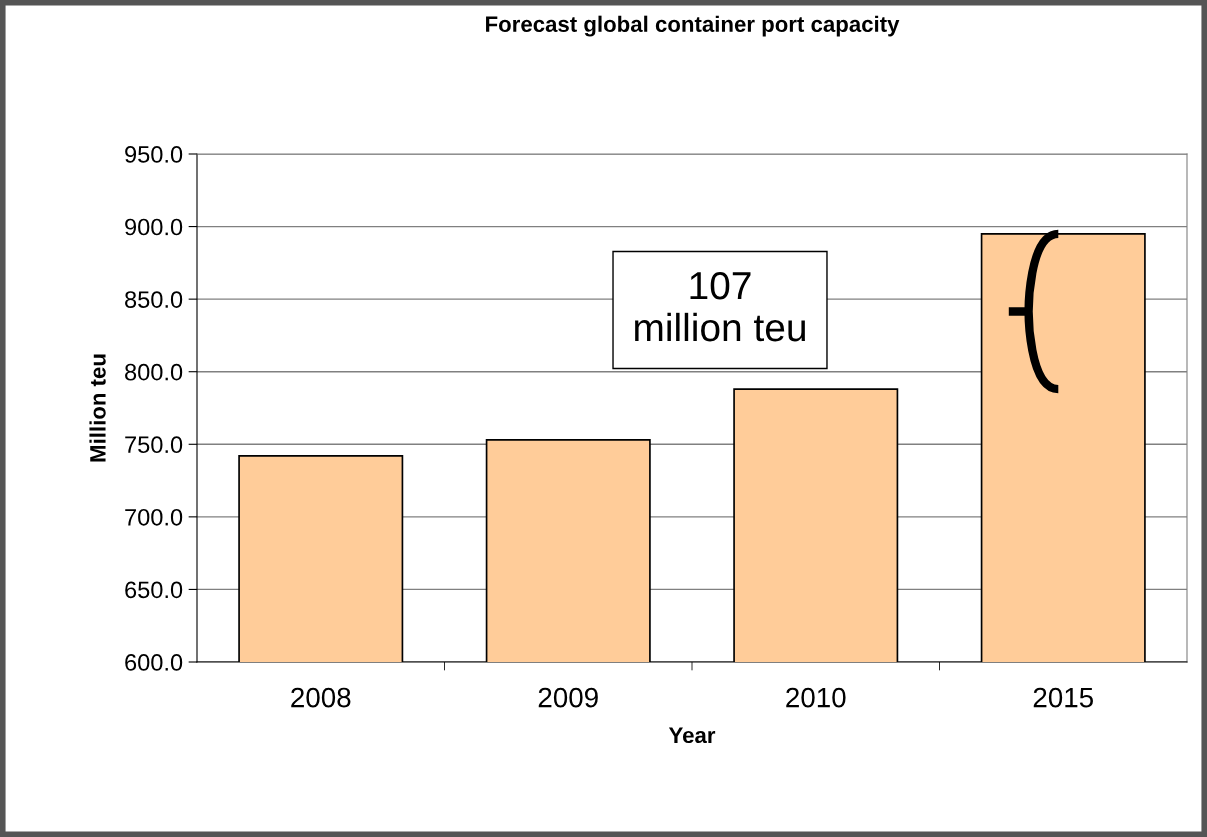 This screenshot has height=837, width=1207. What do you see at coordinates (154, 590) in the screenshot?
I see `y-tick-label: 650.0` at bounding box center [154, 590].